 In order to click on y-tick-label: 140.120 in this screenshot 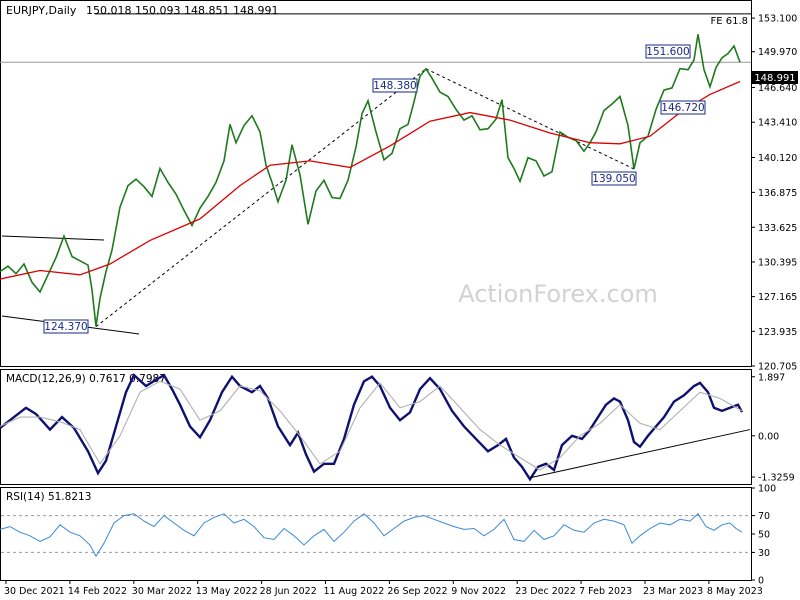, I will do `click(777, 158)`.